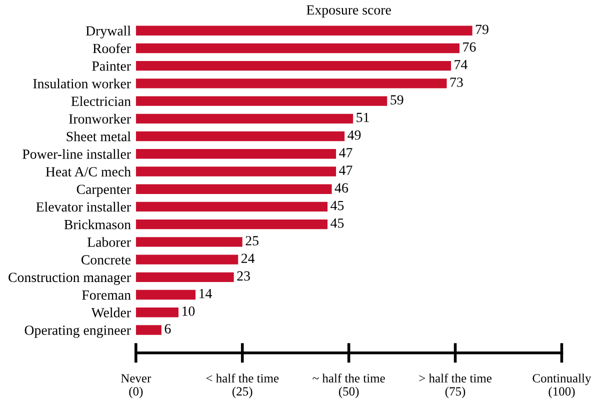 This screenshot has height=401, width=604. I want to click on y-tick-label: Drywall, so click(108, 32).